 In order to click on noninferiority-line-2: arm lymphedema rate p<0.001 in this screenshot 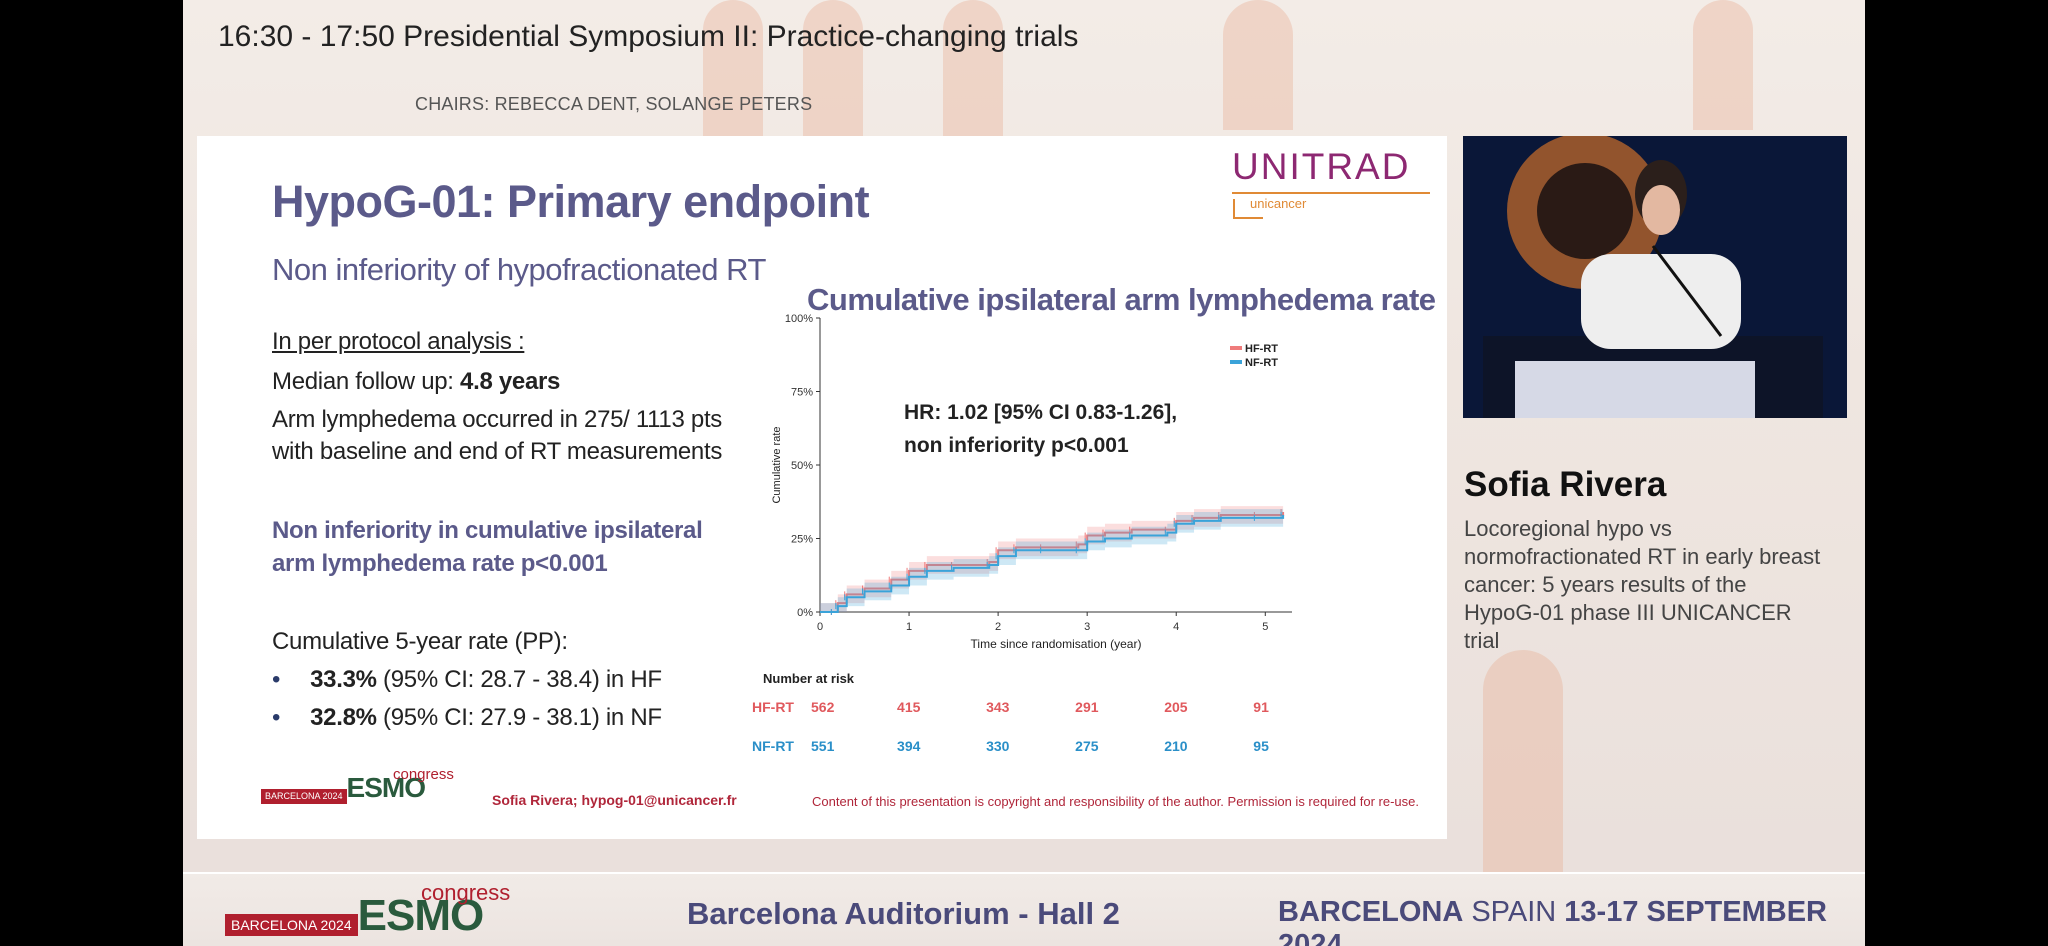, I will do `click(440, 563)`.